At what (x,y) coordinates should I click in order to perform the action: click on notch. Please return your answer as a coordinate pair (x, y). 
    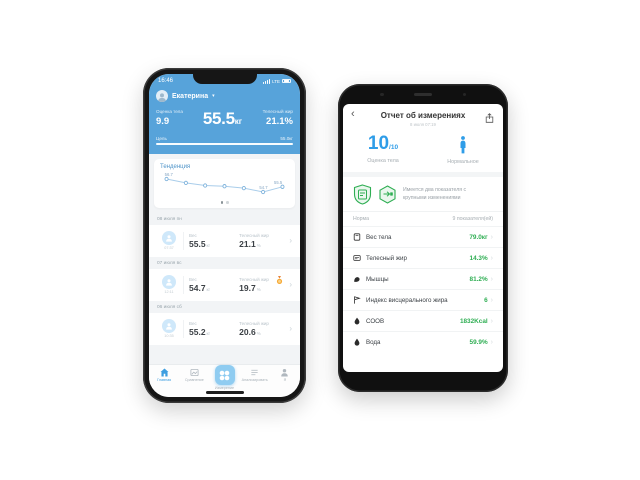
    Looking at the image, I should click on (224, 79).